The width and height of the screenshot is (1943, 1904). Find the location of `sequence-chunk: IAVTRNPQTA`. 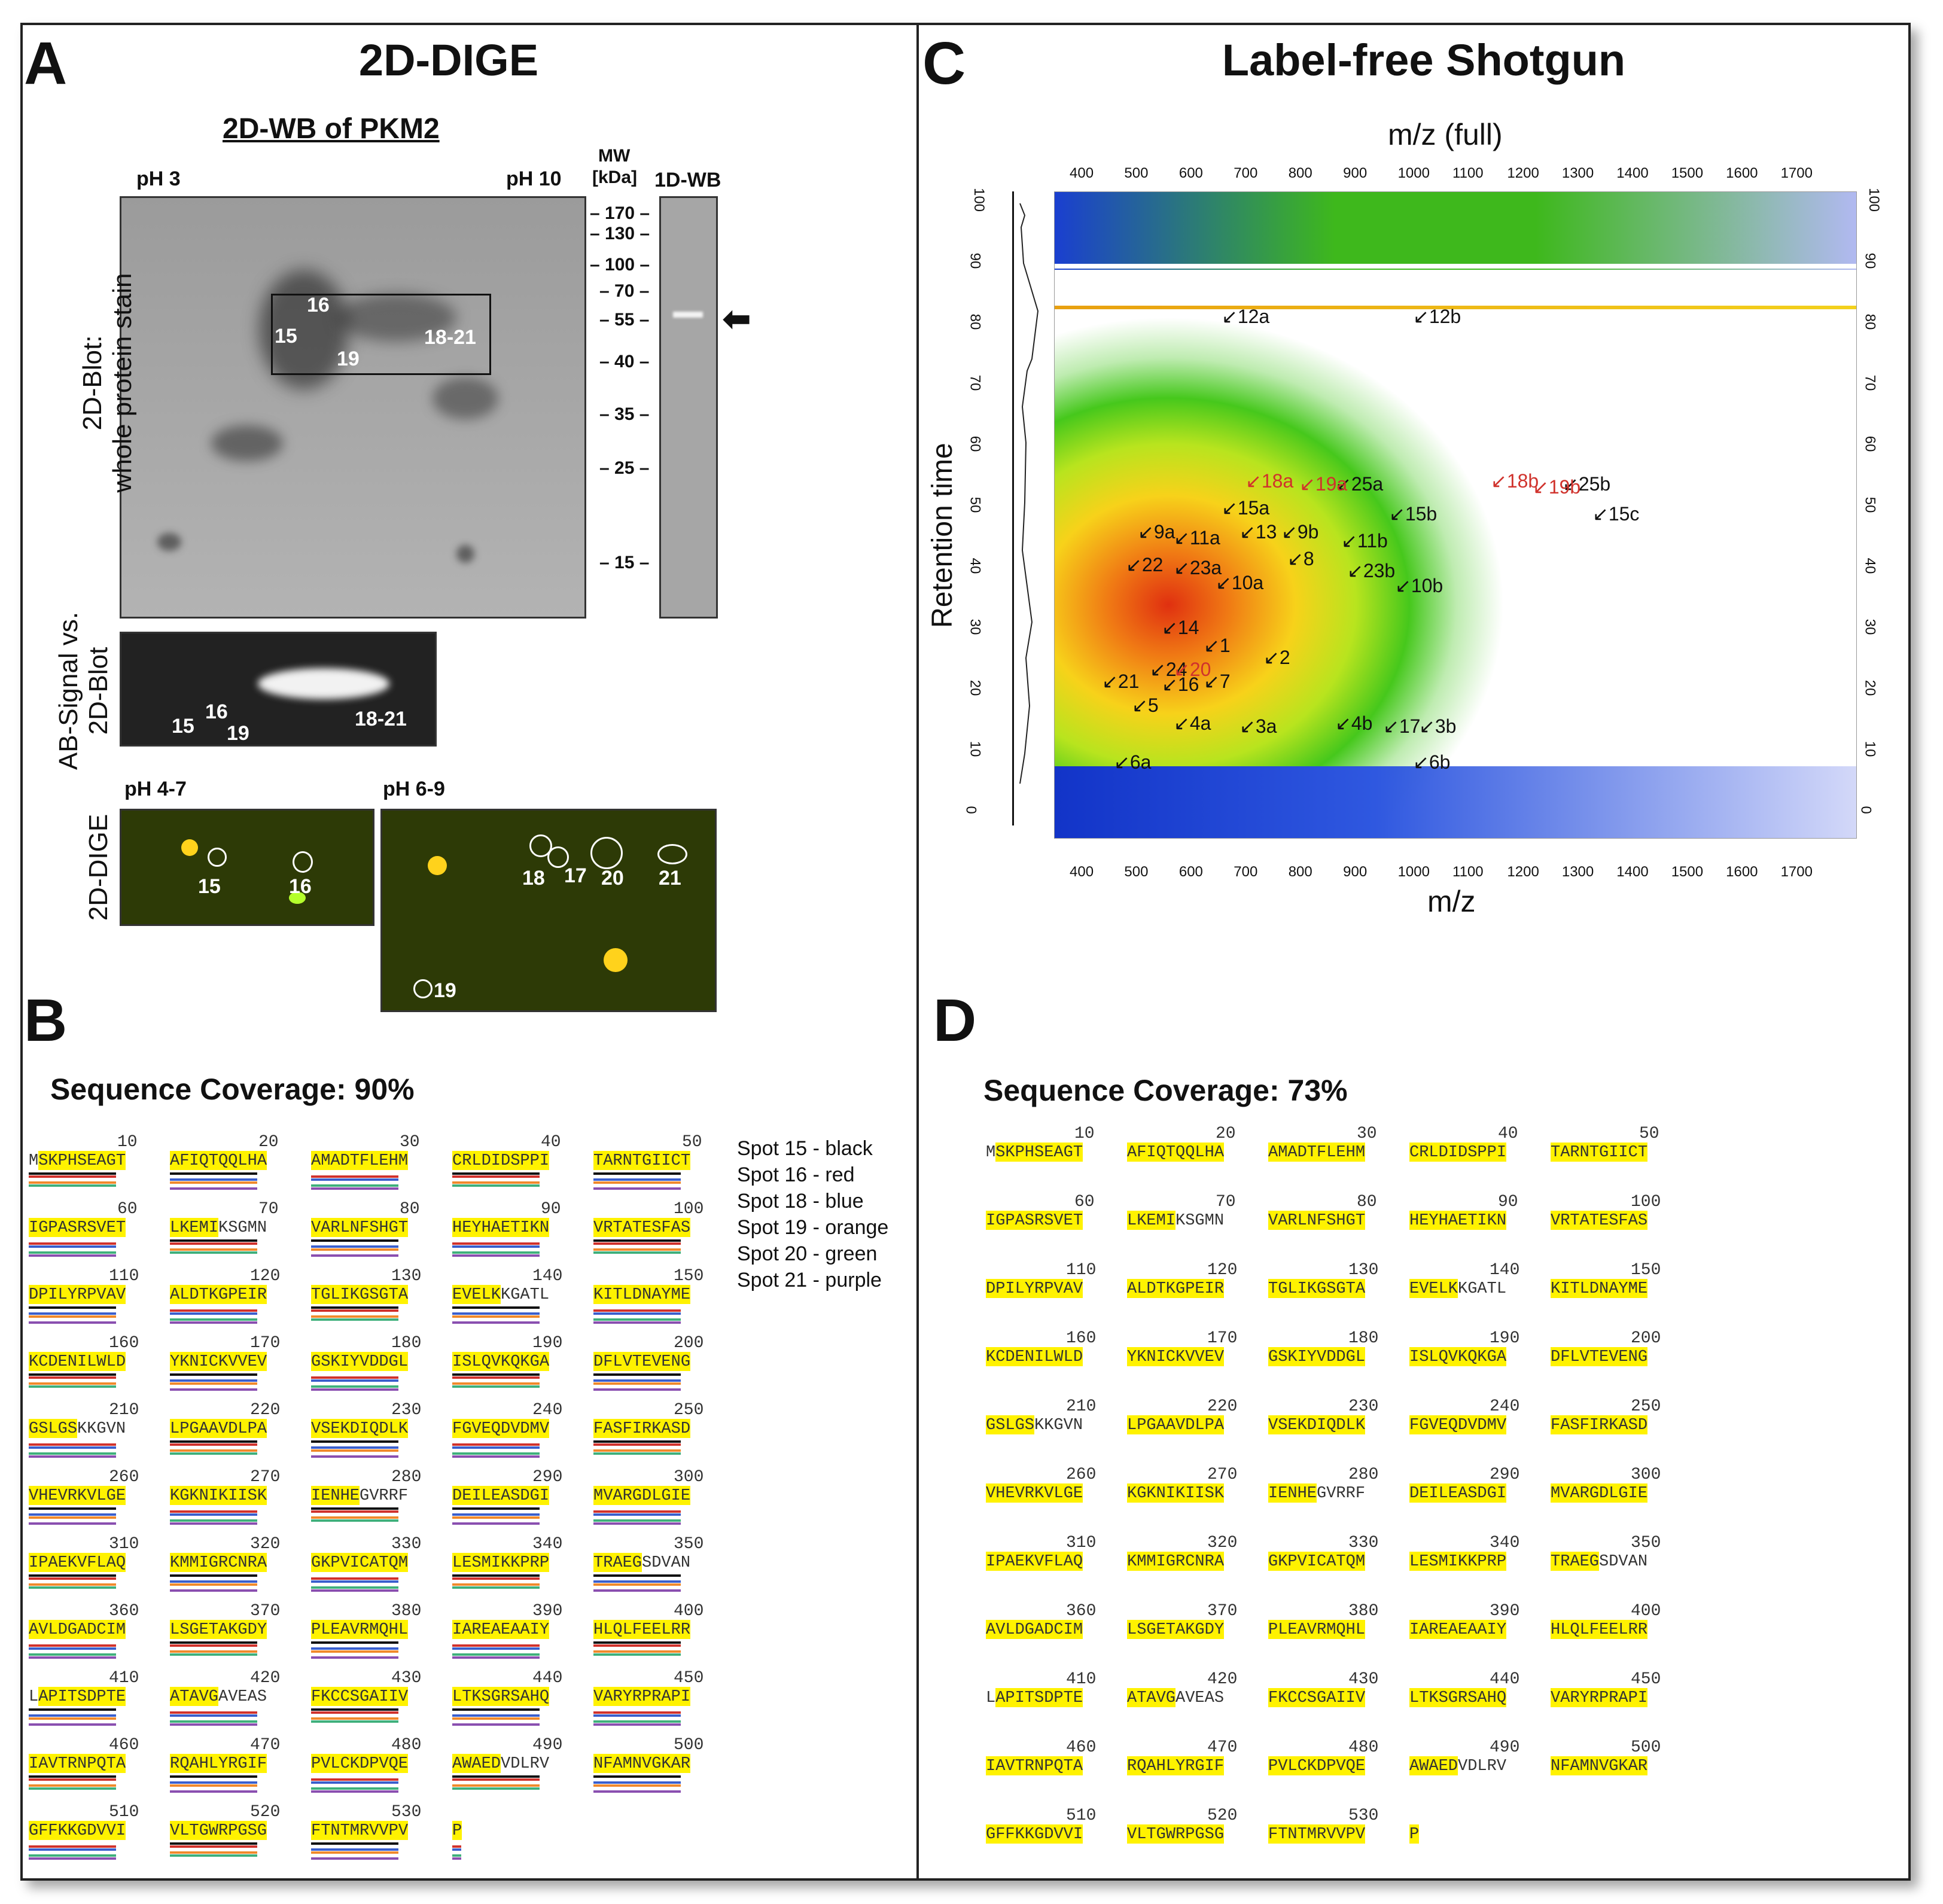

sequence-chunk: IAVTRNPQTA is located at coordinates (77, 1764).